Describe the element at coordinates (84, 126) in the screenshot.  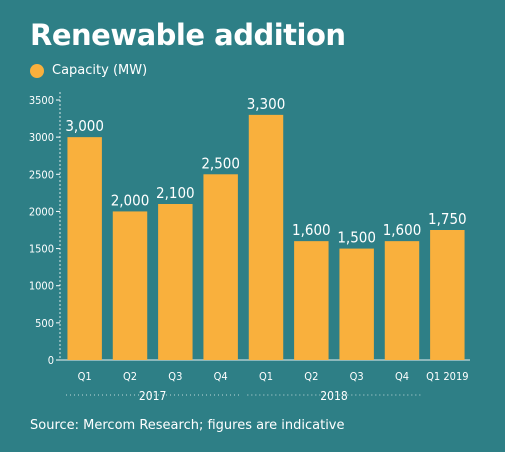
I see `data-label: 3,000` at that location.